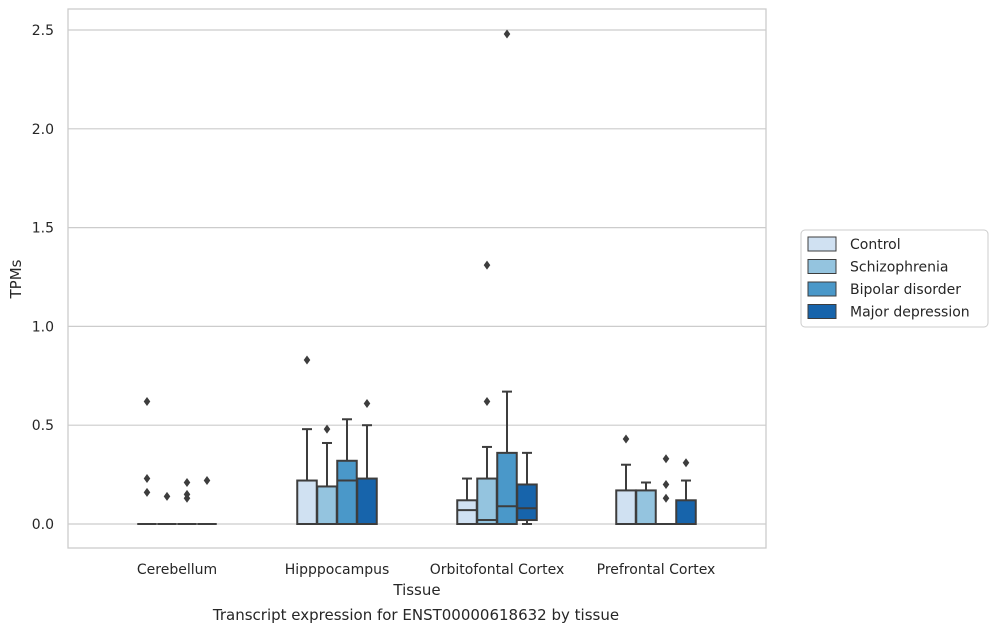 The height and width of the screenshot is (634, 997). What do you see at coordinates (875, 245) in the screenshot?
I see `legend-label: Control` at bounding box center [875, 245].